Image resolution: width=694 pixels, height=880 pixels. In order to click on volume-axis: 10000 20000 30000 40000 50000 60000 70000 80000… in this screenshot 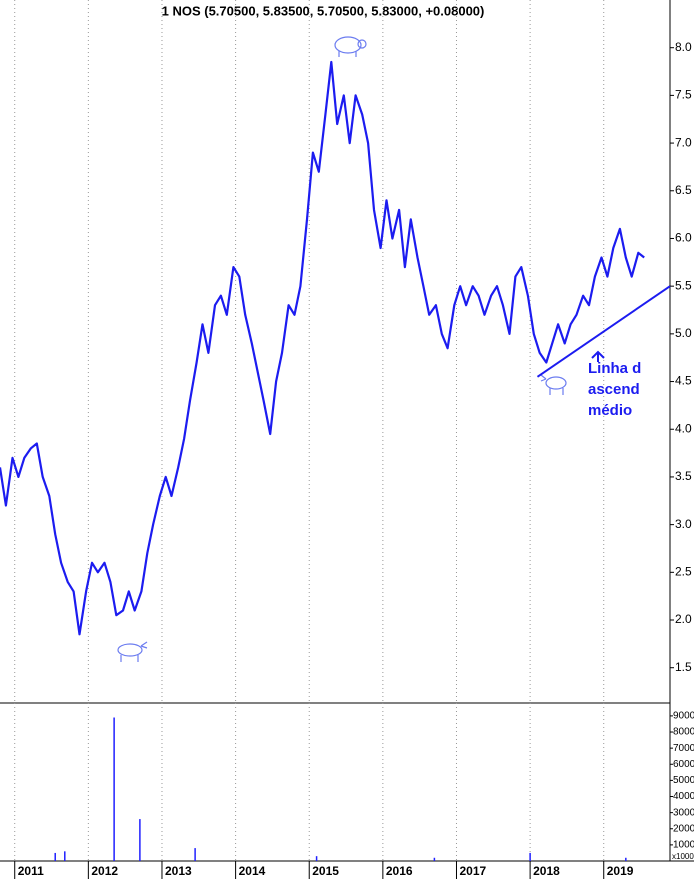, I will do `click(682, 781)`.